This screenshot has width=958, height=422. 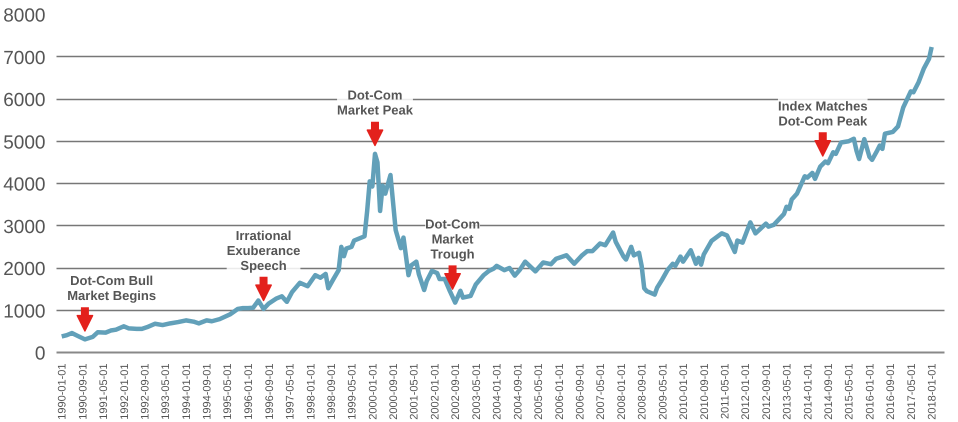 What do you see at coordinates (352, 391) in the screenshot?
I see `x-tick-label: 1999-05-01` at bounding box center [352, 391].